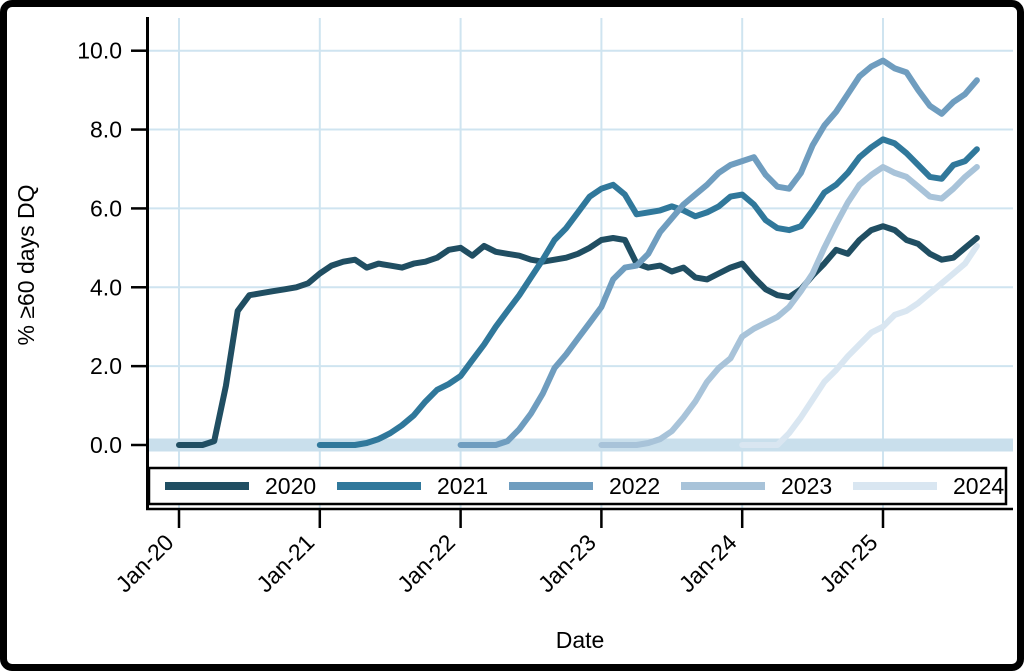 This screenshot has width=1024, height=671. Describe the element at coordinates (577, 486) in the screenshot. I see `legend: 2020 2021 2022 2023 2024` at that location.